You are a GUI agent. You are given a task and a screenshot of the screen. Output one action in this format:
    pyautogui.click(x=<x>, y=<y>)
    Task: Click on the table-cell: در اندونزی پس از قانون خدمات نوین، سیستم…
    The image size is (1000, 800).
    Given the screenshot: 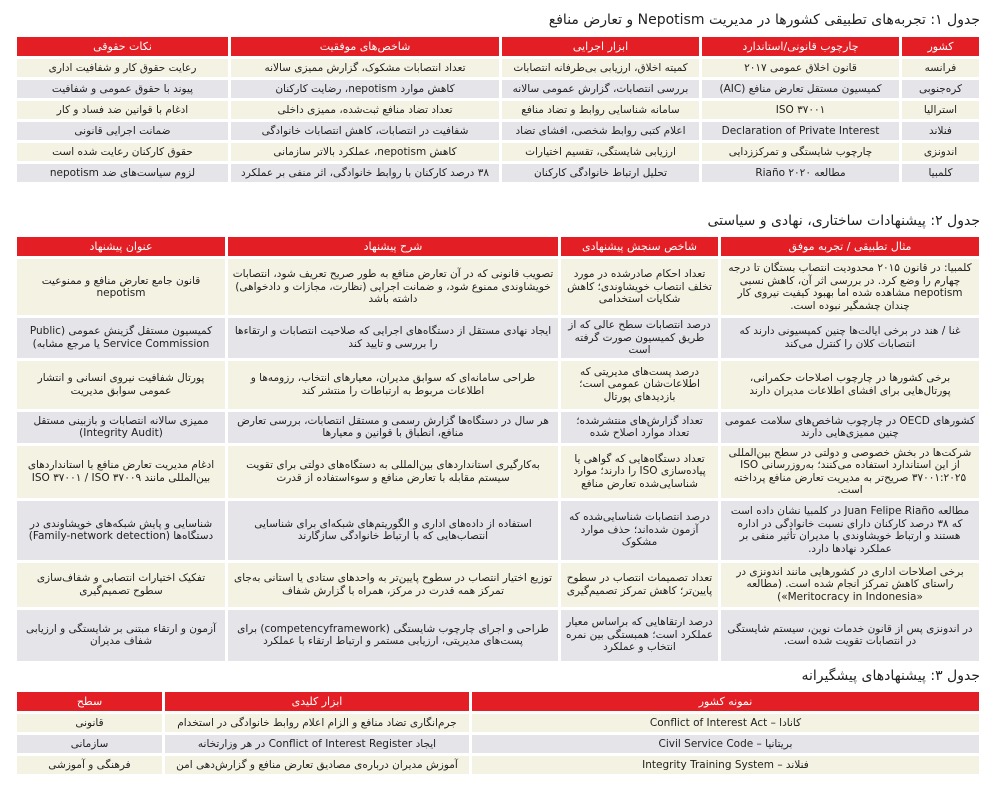 What is the action you would take?
    pyautogui.click(x=850, y=635)
    